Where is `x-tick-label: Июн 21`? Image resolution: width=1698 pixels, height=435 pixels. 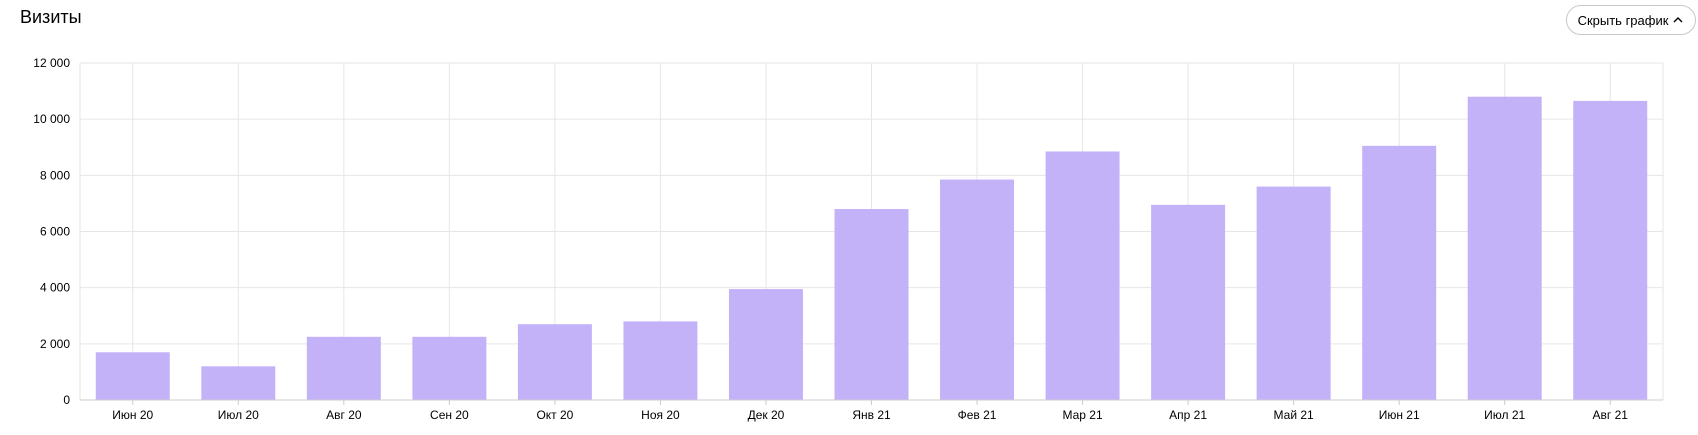 x-tick-label: Июн 21 is located at coordinates (1399, 415).